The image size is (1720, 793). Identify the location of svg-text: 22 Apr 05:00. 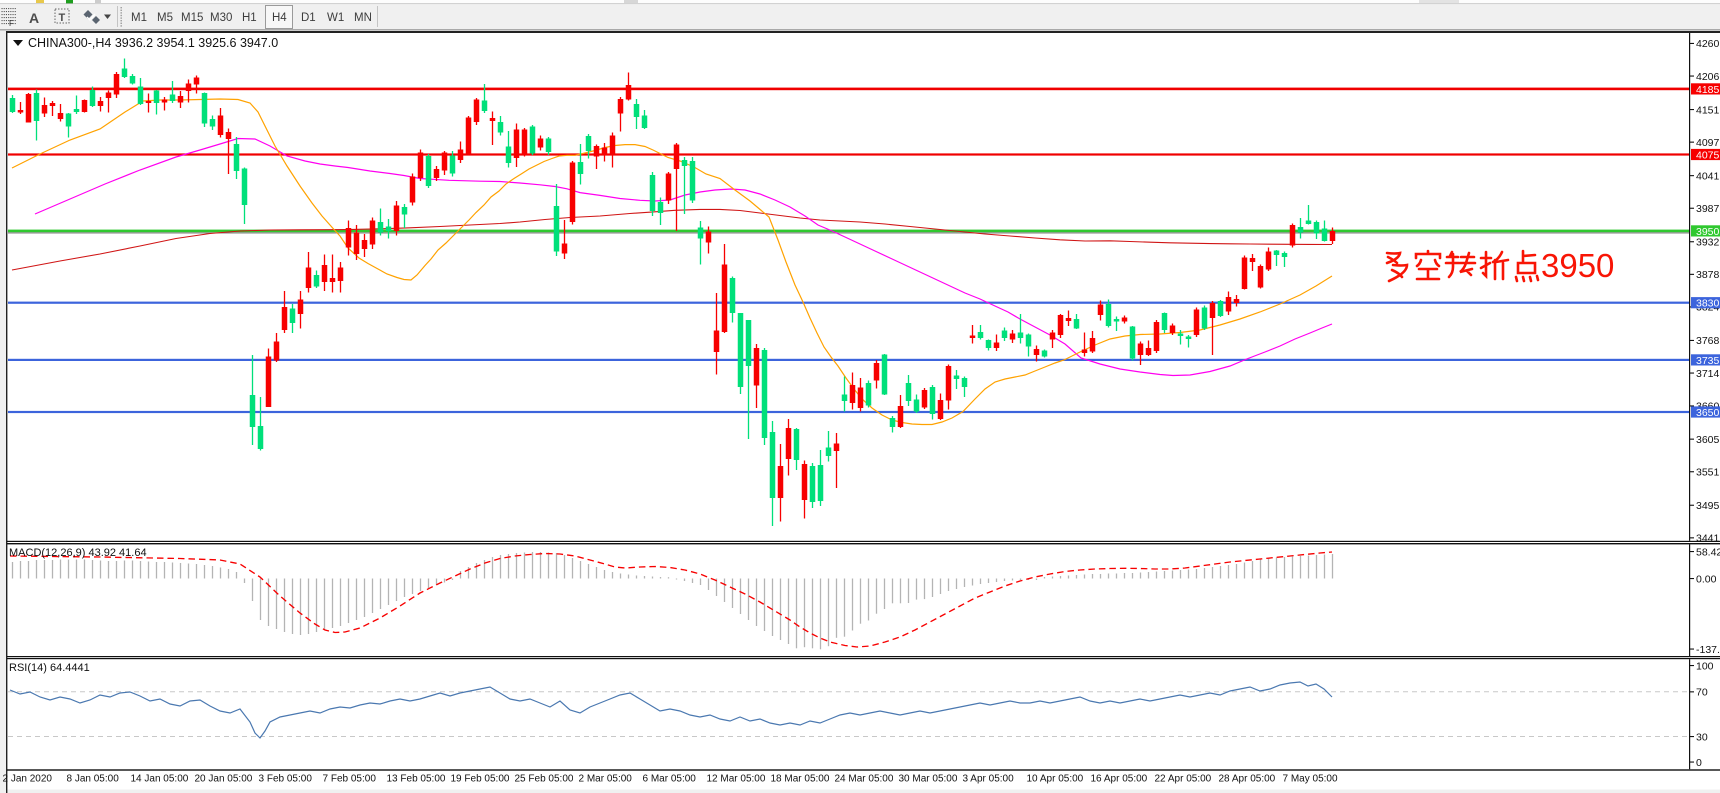
(1183, 779).